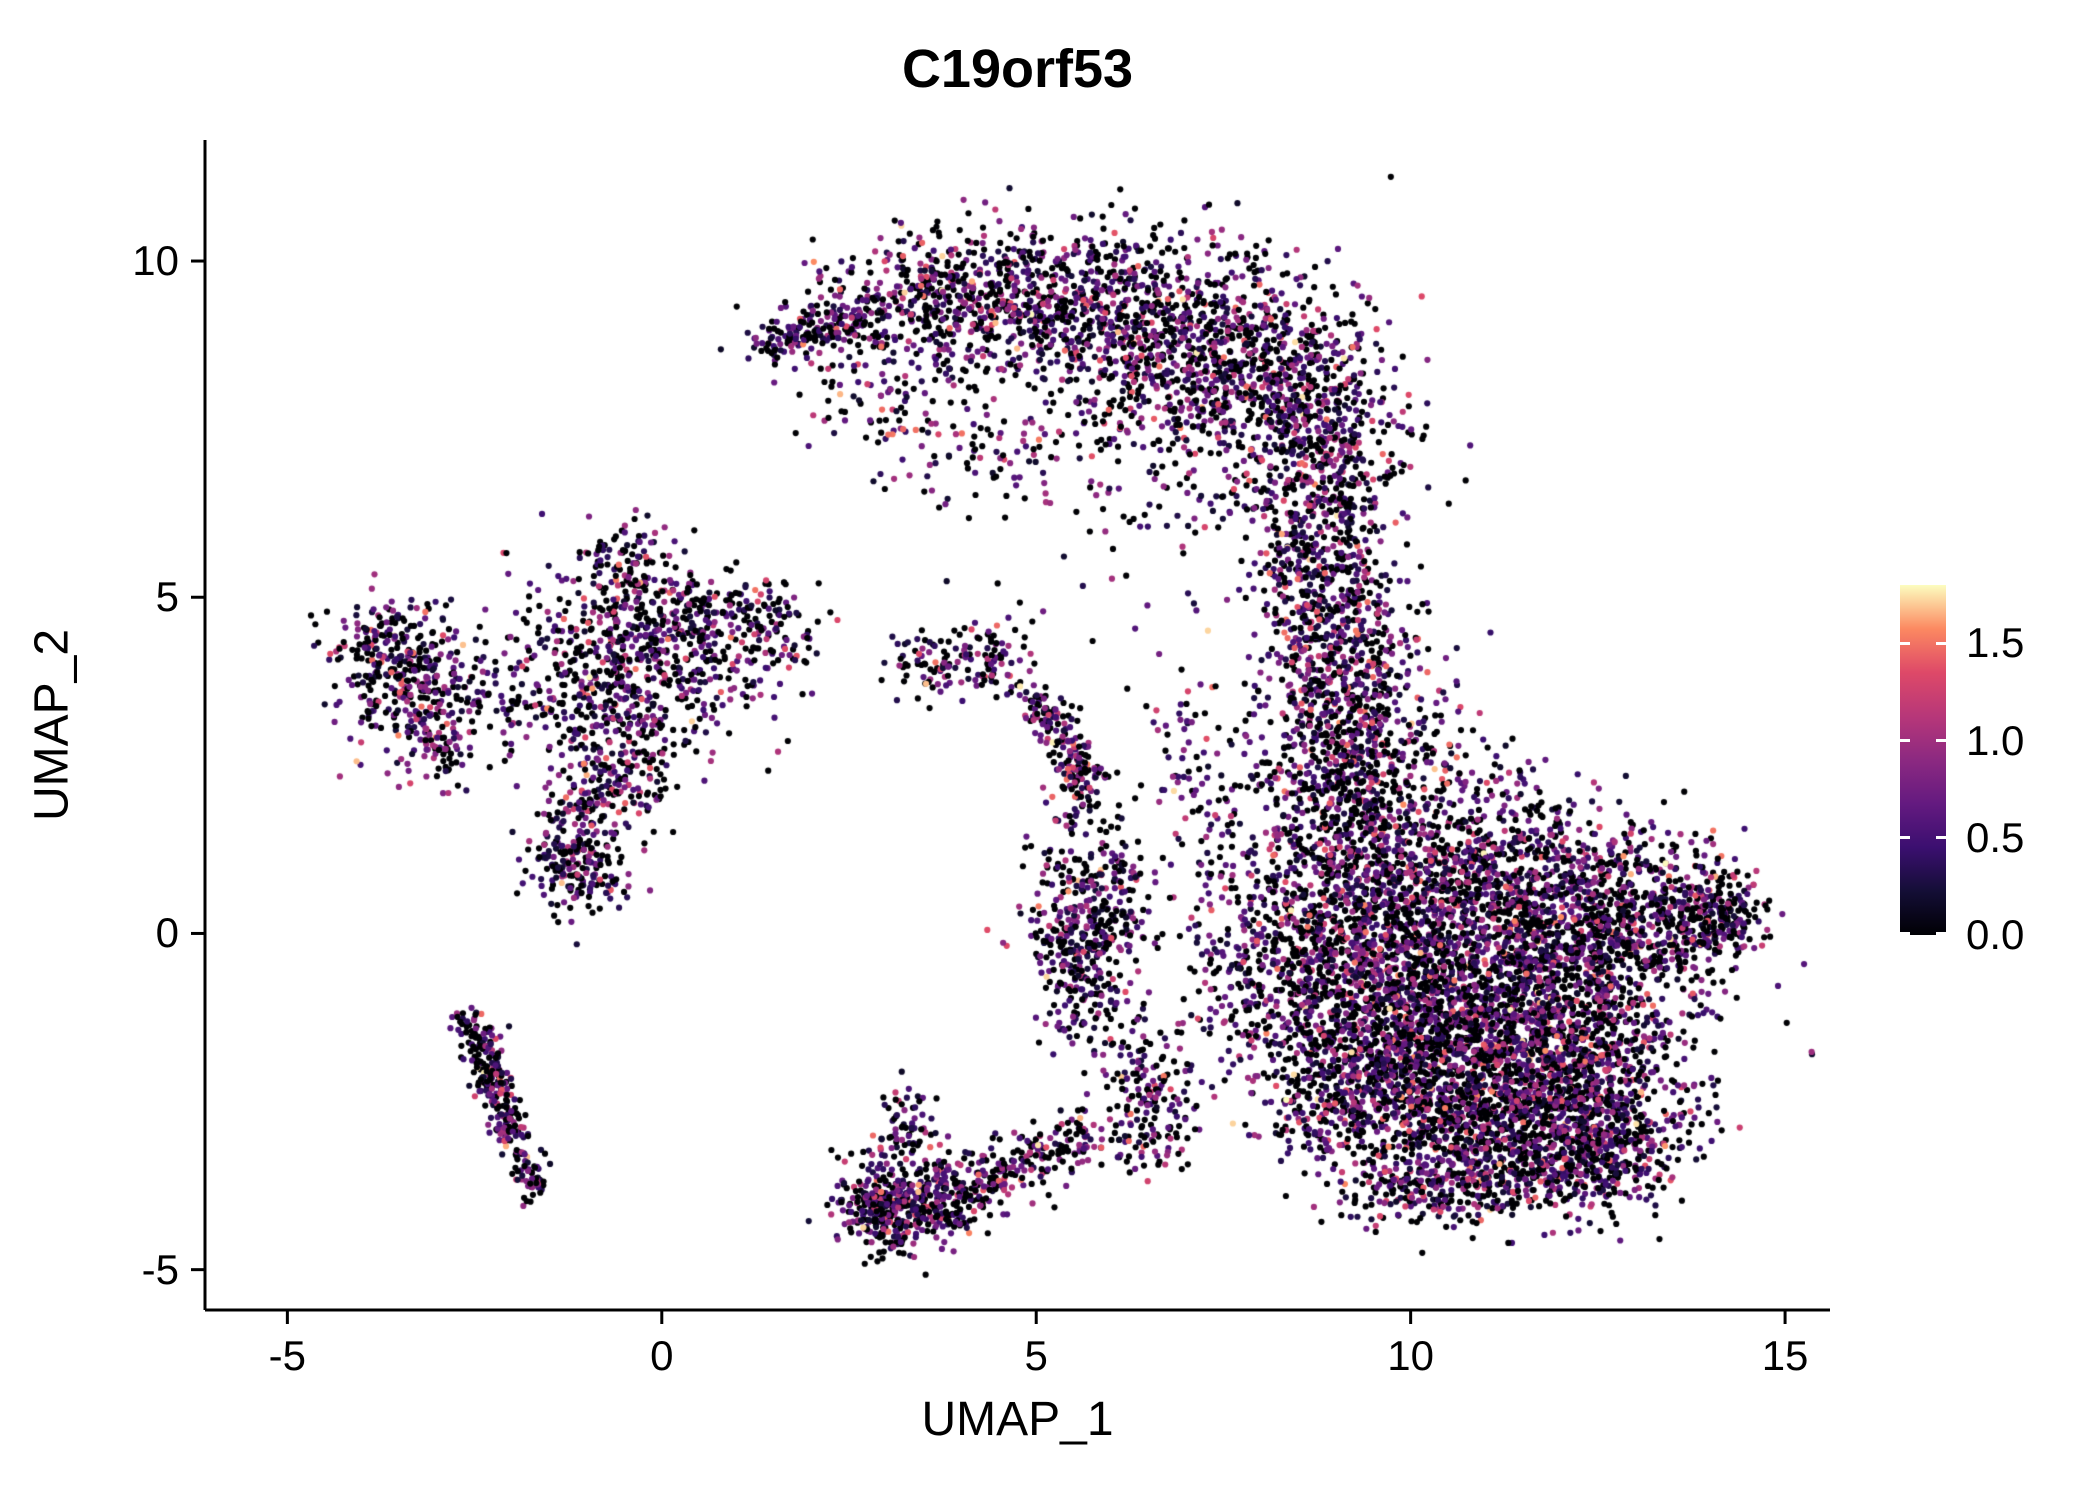 This screenshot has height=1500, width=2100. Describe the element at coordinates (1410, 1355) in the screenshot. I see `x-tick-label: 10` at that location.